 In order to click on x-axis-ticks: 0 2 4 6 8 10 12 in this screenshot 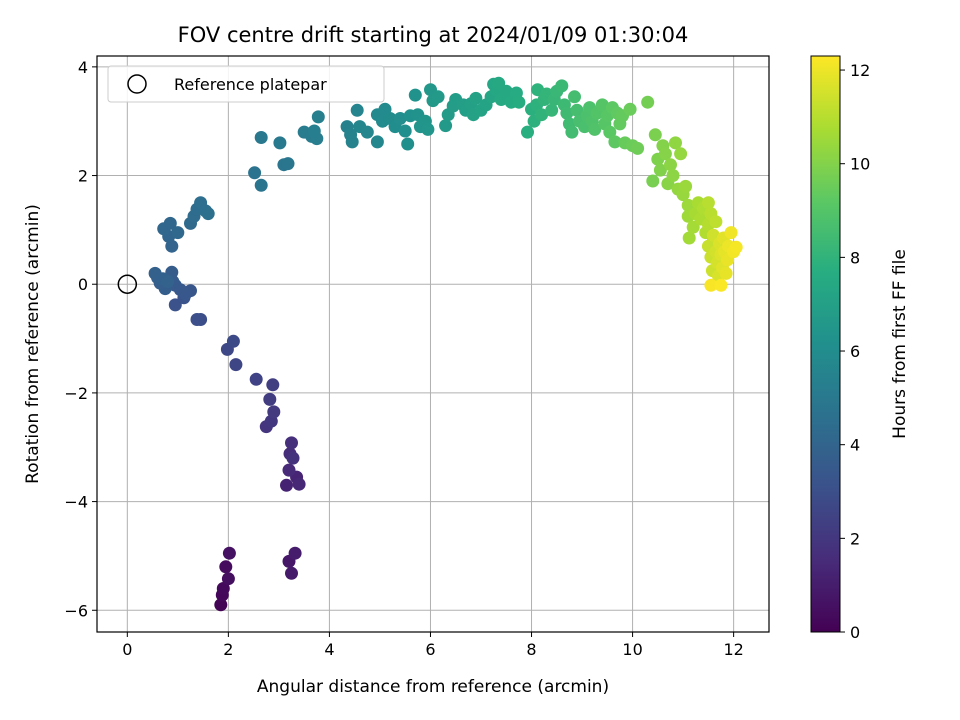, I will do `click(433, 645)`.